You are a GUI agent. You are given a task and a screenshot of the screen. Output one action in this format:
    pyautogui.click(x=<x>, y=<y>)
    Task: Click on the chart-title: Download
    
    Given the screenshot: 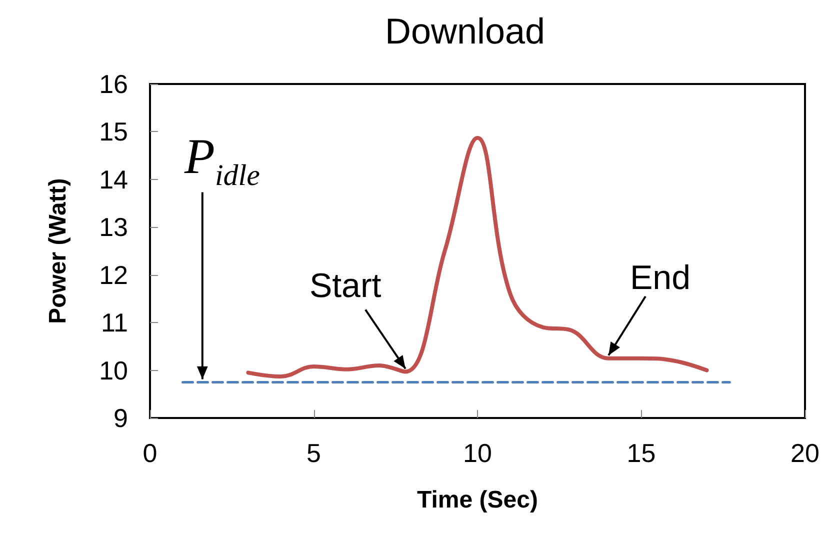 What is the action you would take?
    pyautogui.click(x=465, y=31)
    